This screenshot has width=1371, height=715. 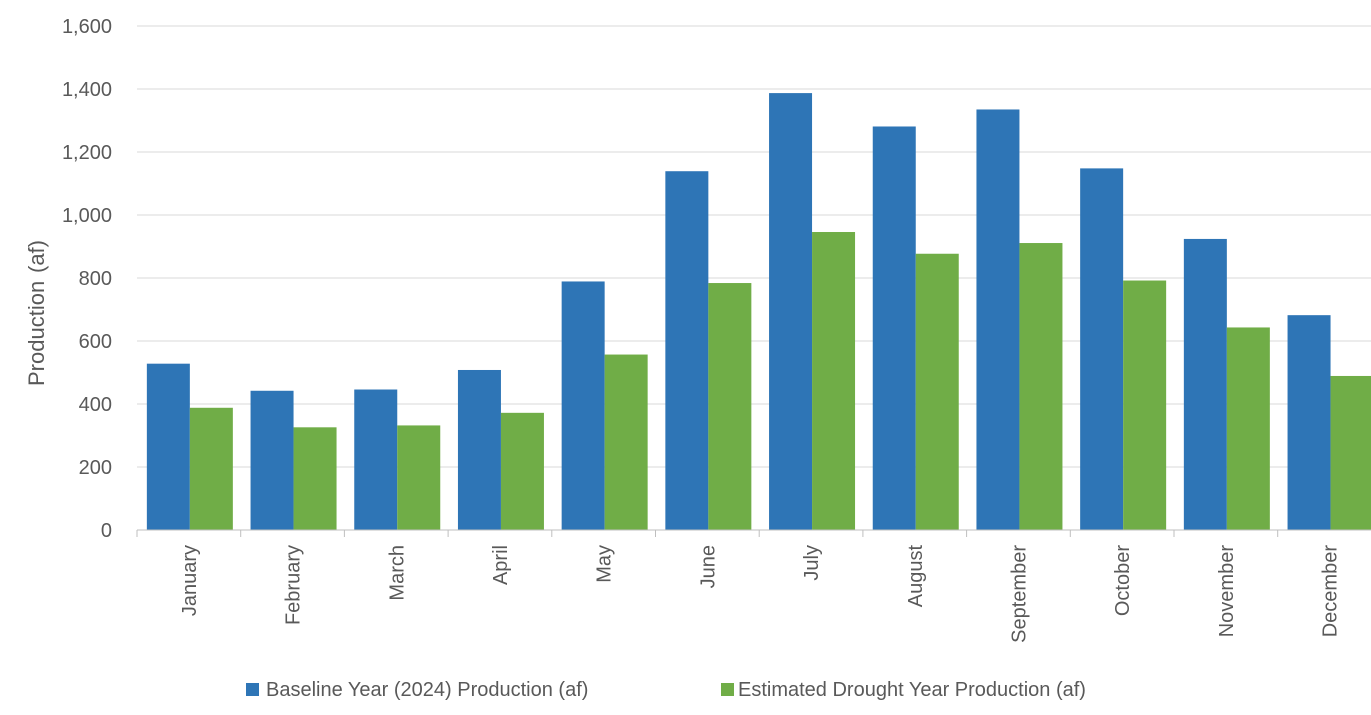 What do you see at coordinates (36, 333) in the screenshot?
I see `y-axis-title-text: Production` at bounding box center [36, 333].